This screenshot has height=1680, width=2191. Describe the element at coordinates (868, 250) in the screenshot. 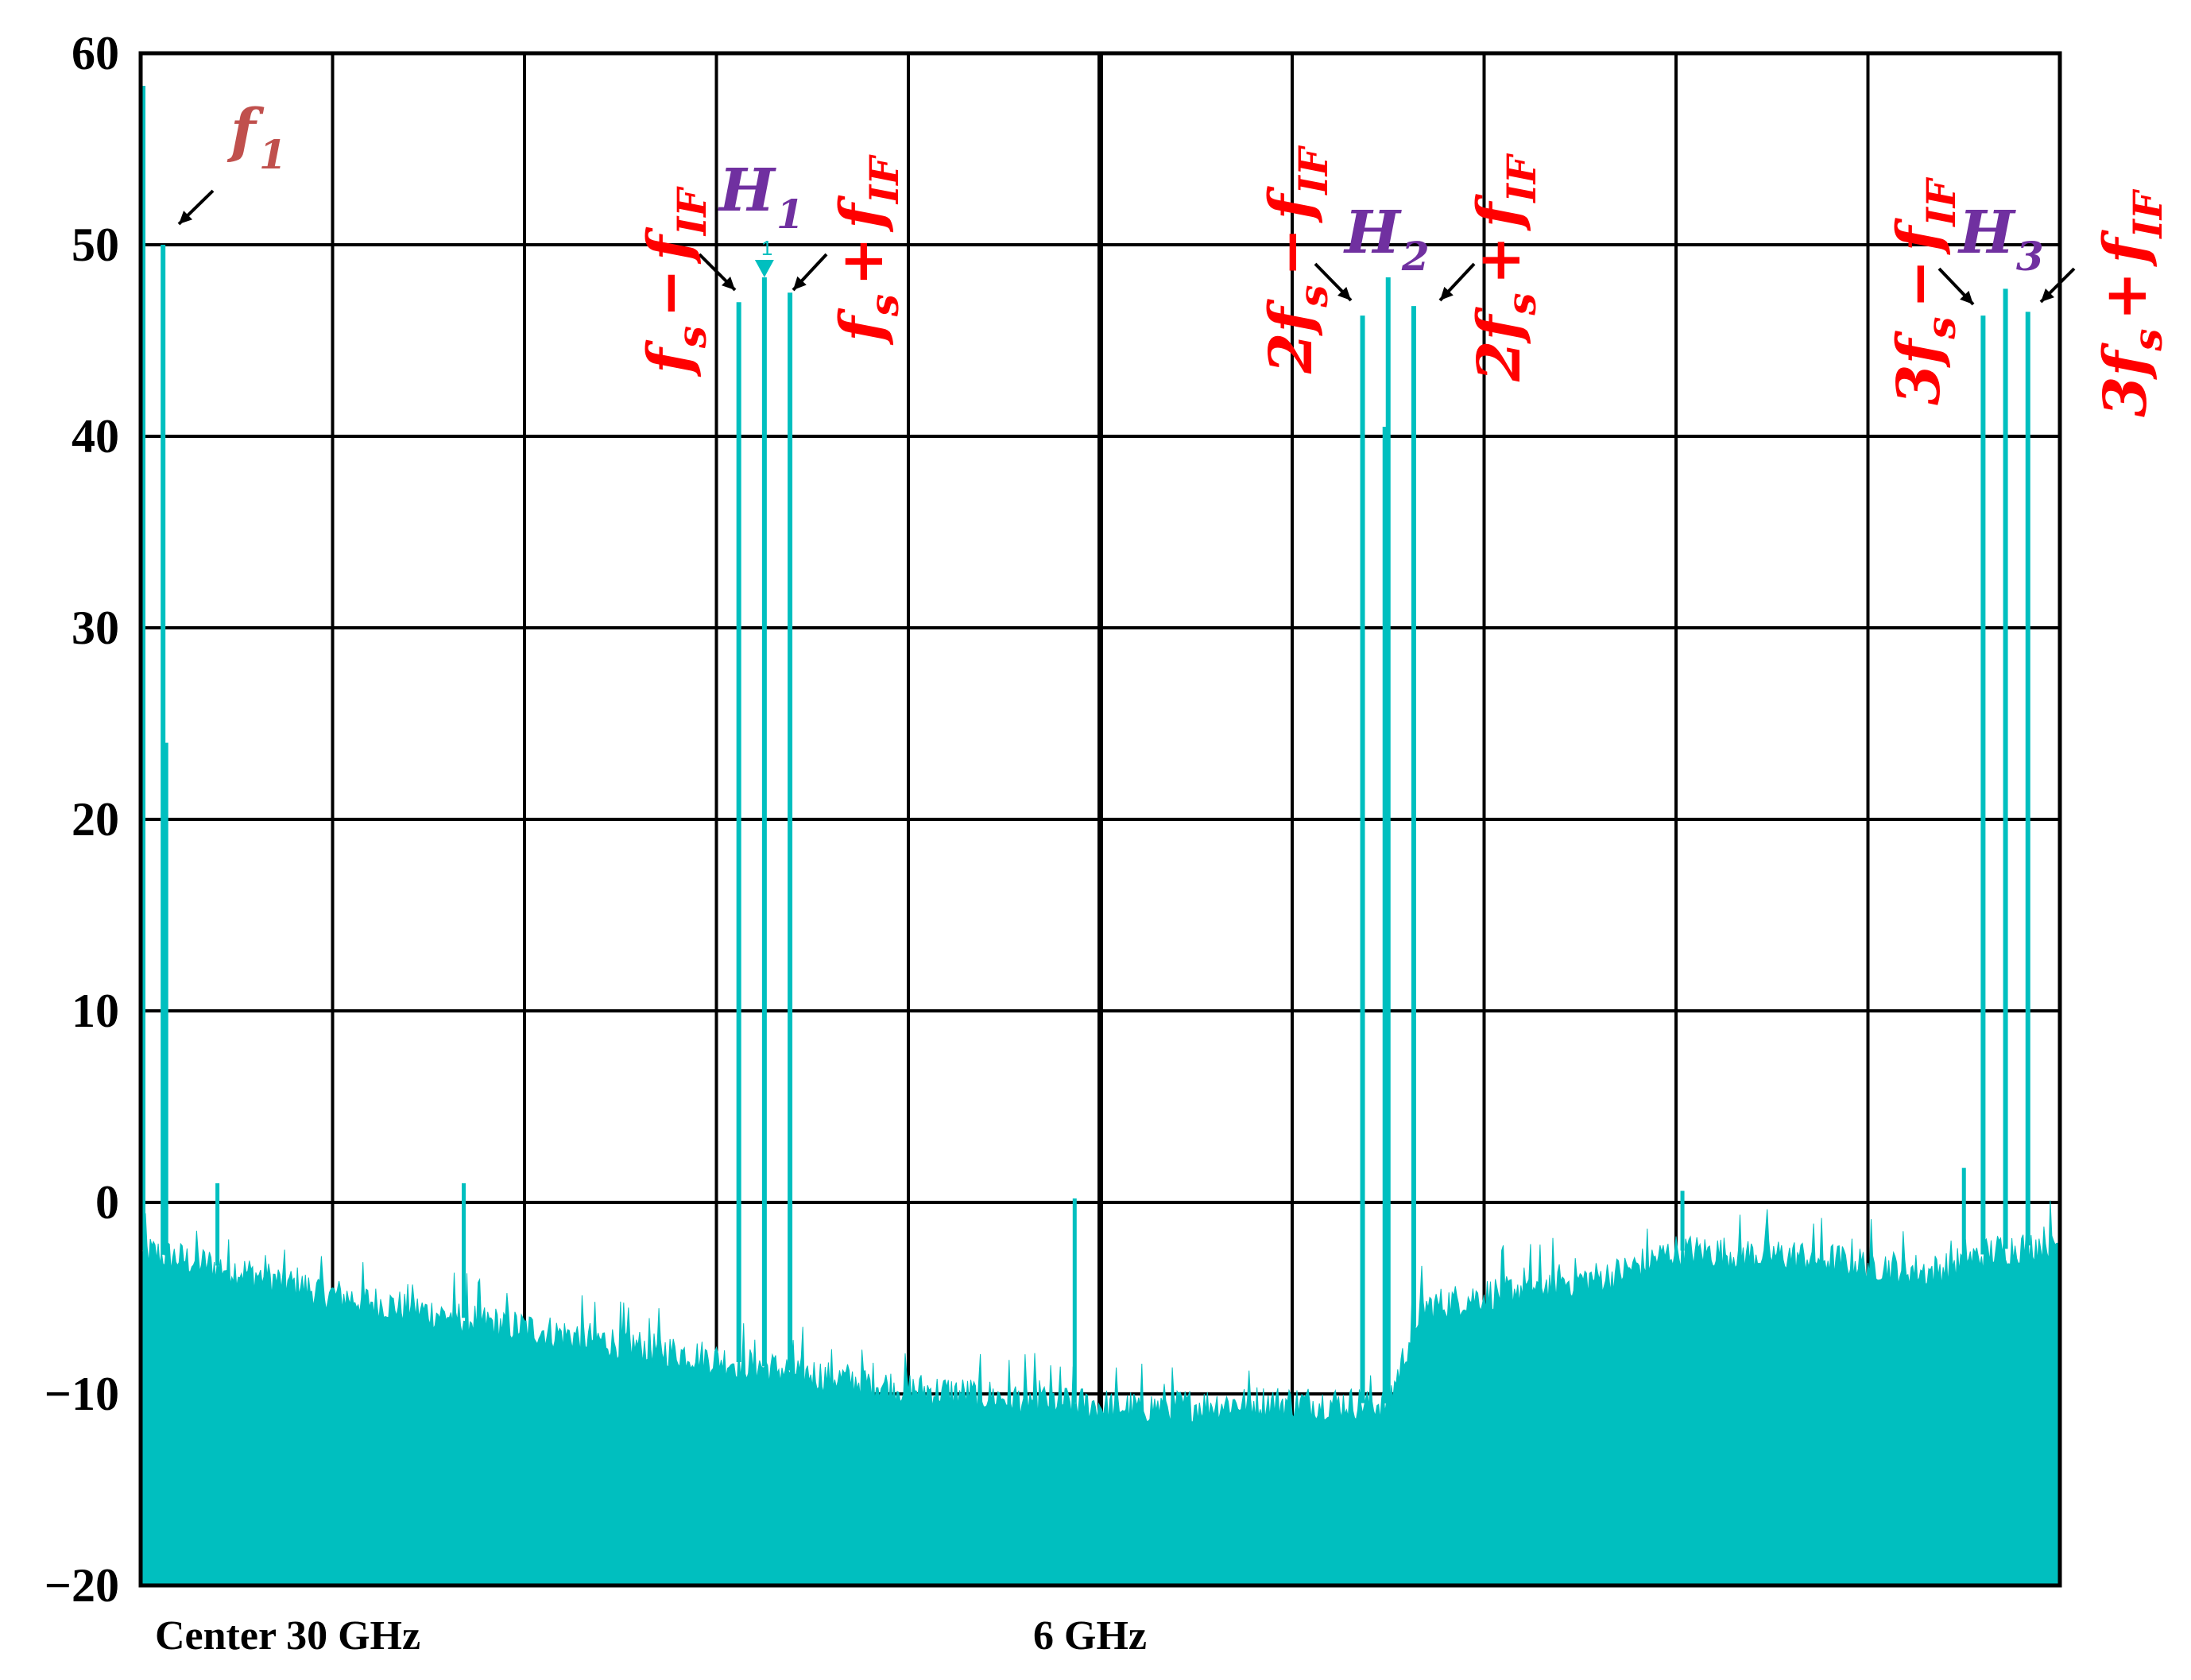

I see `label-fs-plus-fif: fs+fIF` at that location.